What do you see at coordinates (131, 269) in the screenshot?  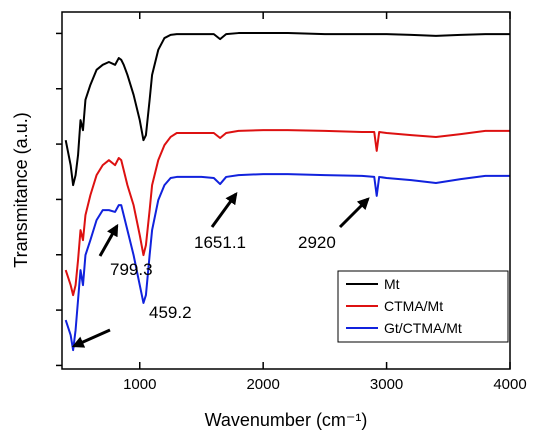 I see `annotation: 799.3` at bounding box center [131, 269].